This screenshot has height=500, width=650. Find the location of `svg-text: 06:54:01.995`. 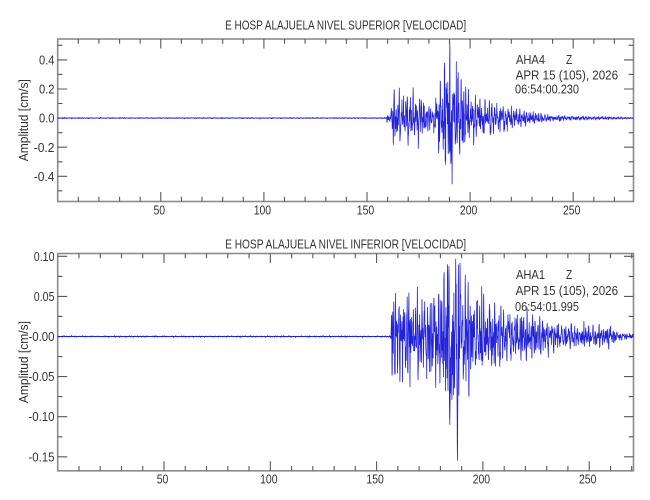

svg-text: 06:54:01.995 is located at coordinates (547, 307).